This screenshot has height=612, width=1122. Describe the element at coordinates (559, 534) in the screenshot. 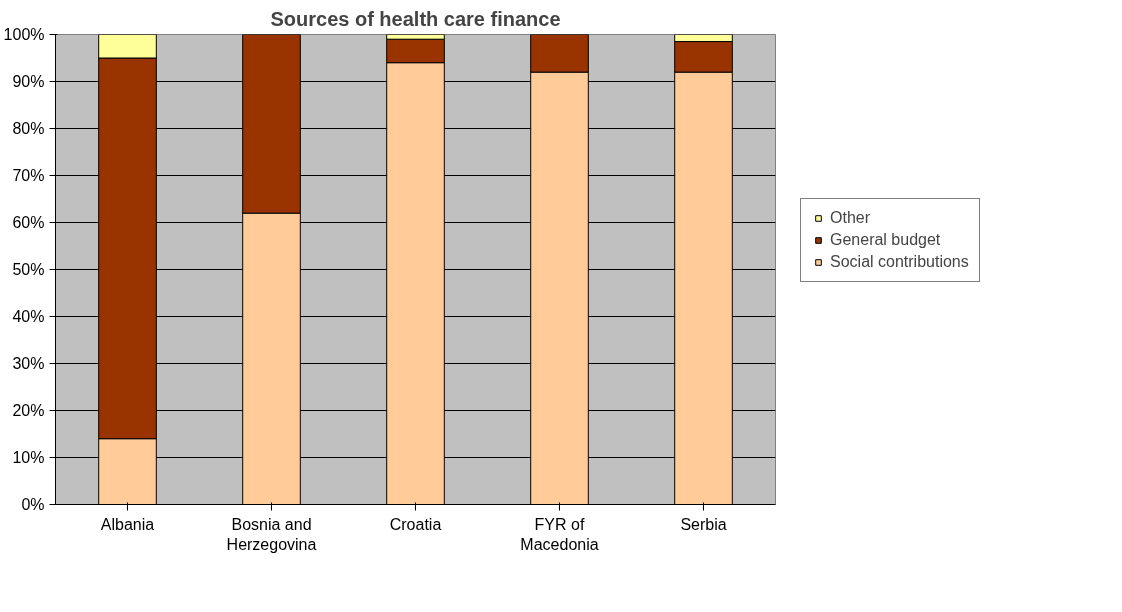

I see `x-tick-label: FYR of Macedonia` at that location.